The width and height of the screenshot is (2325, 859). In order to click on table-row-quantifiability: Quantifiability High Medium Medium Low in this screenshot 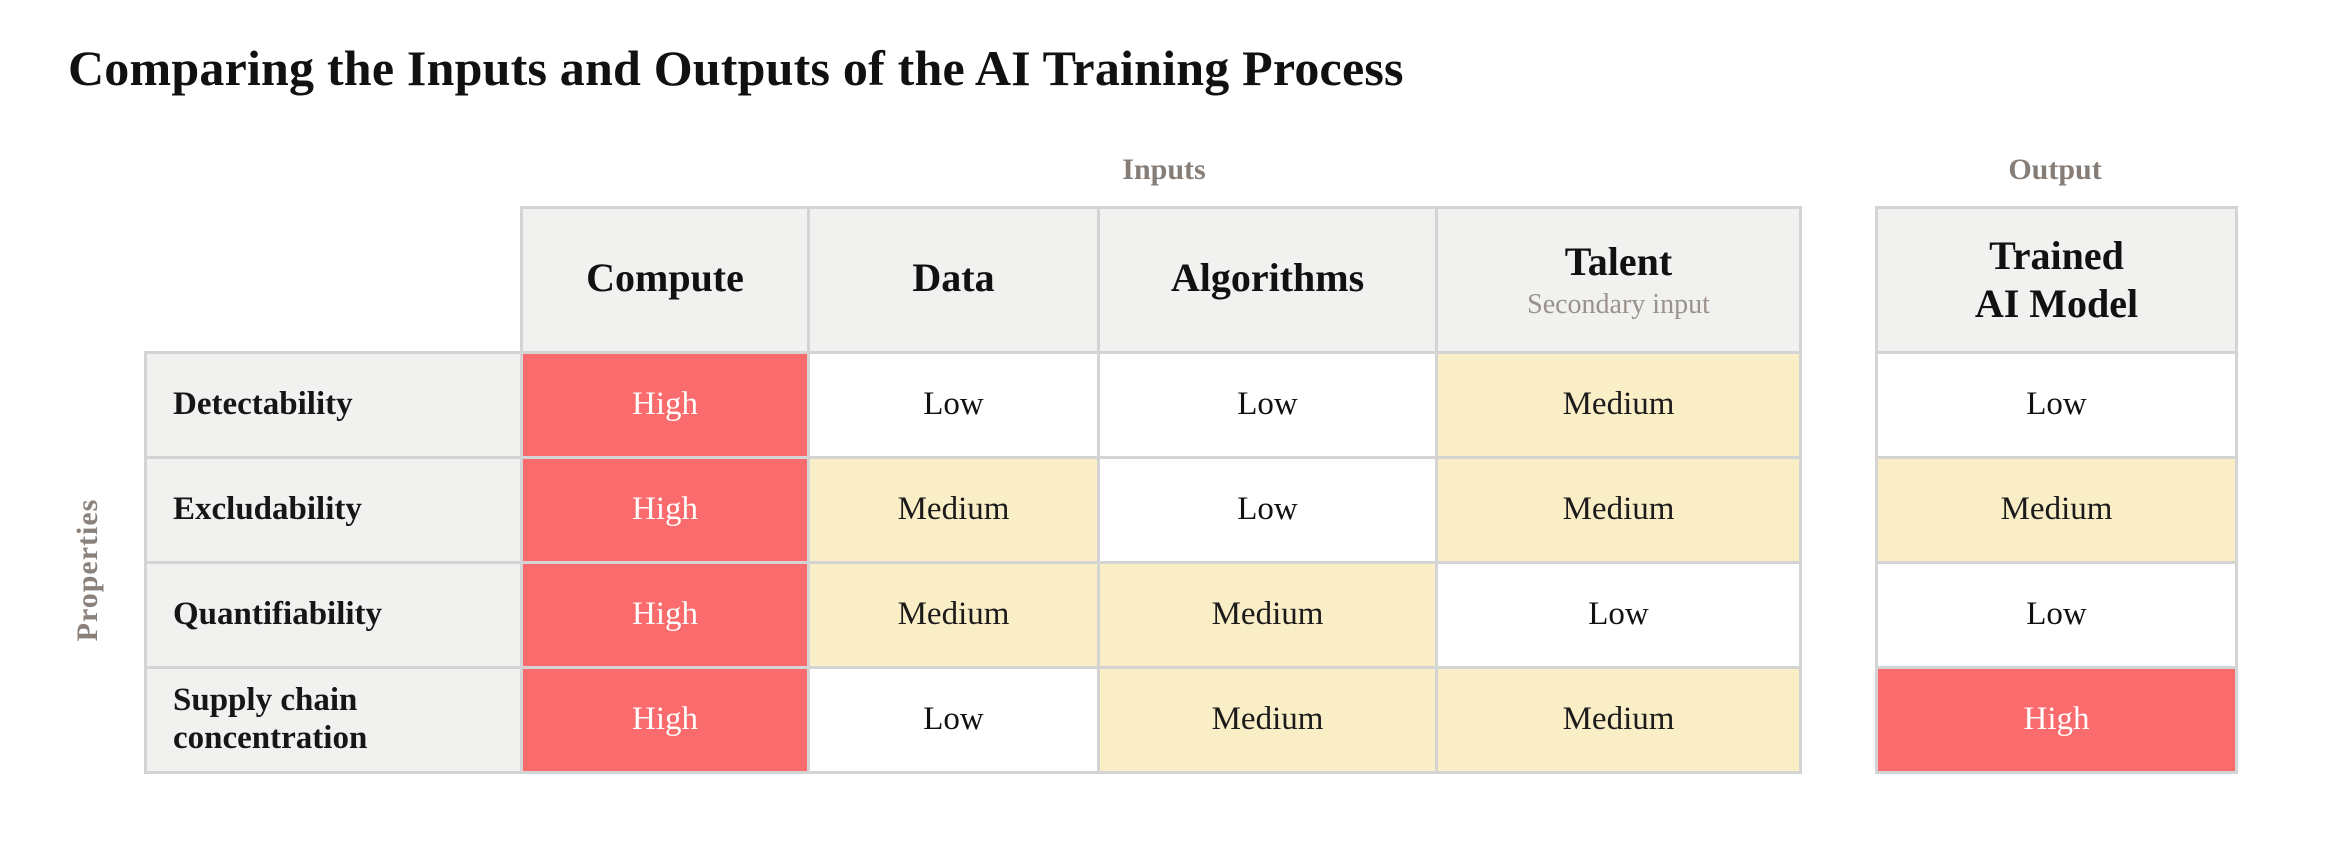, I will do `click(973, 614)`.